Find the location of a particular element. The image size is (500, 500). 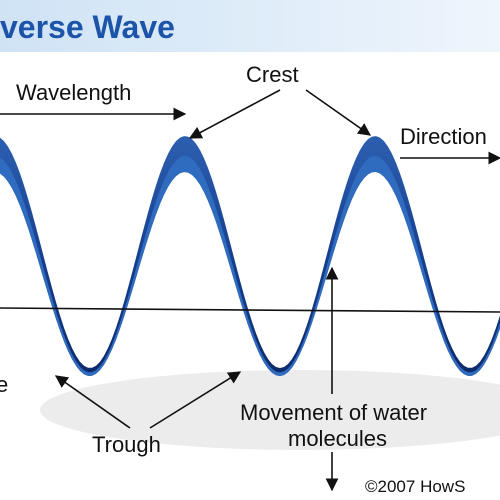

header-bar is located at coordinates (250, 26).